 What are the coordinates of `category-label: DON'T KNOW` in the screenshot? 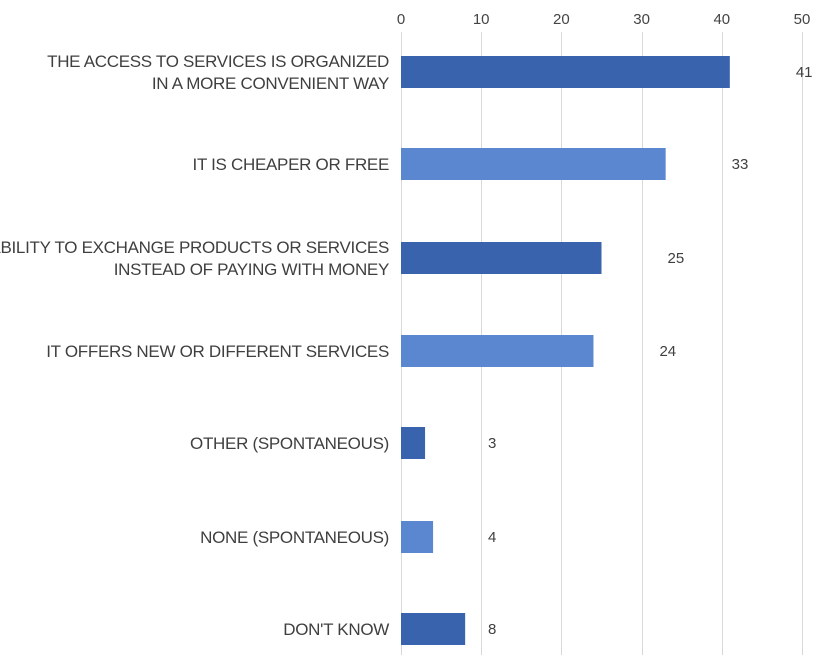 It's located at (336, 629).